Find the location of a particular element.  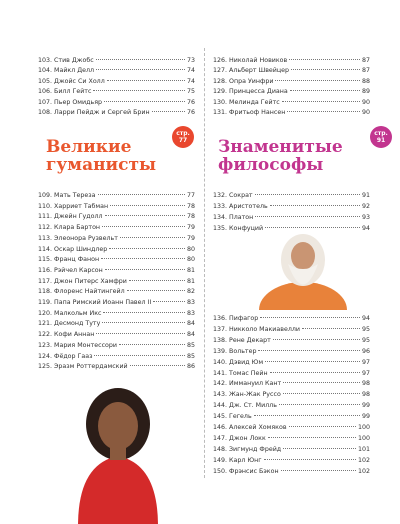

toc-entry: 143. Жан-Жак Руссо 98 is located at coordinates (291, 395).